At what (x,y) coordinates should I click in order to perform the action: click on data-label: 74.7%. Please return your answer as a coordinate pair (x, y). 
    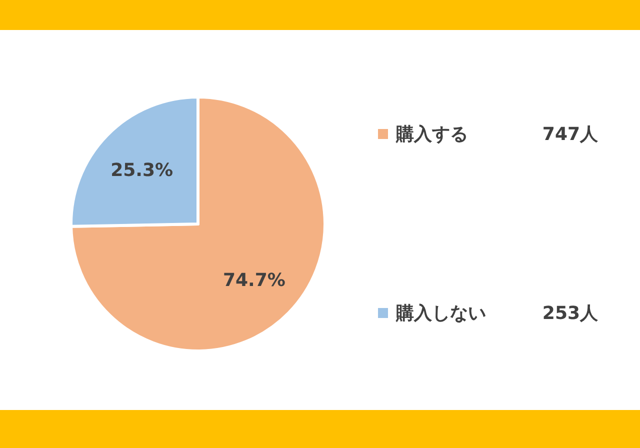
    Looking at the image, I should click on (254, 281).